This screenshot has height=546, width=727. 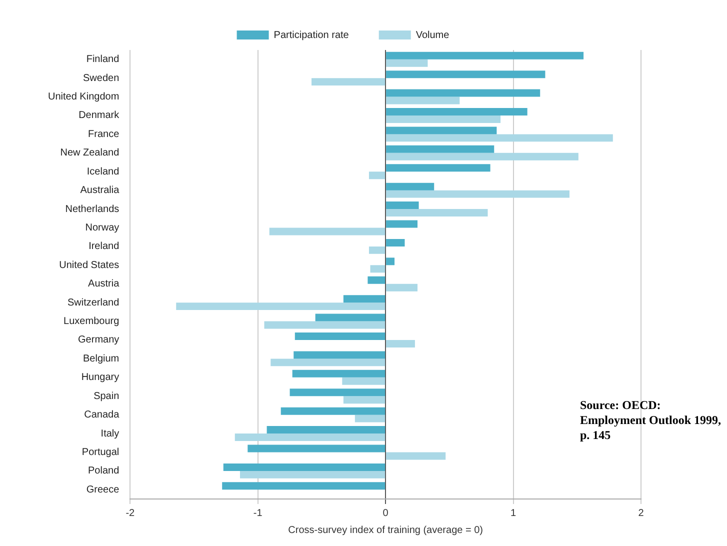 I want to click on y-tick-label: Greece, so click(x=103, y=490).